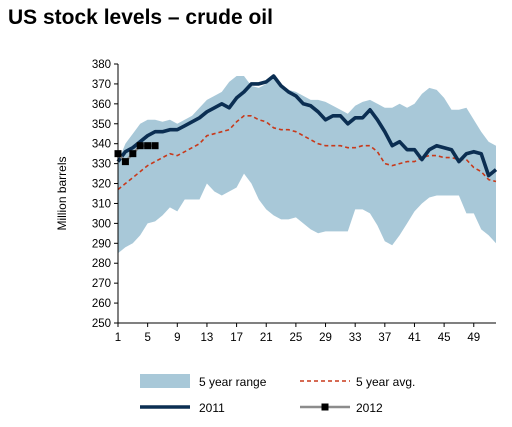  Describe the element at coordinates (101, 65) in the screenshot. I see `y-tick-label: 380` at that location.